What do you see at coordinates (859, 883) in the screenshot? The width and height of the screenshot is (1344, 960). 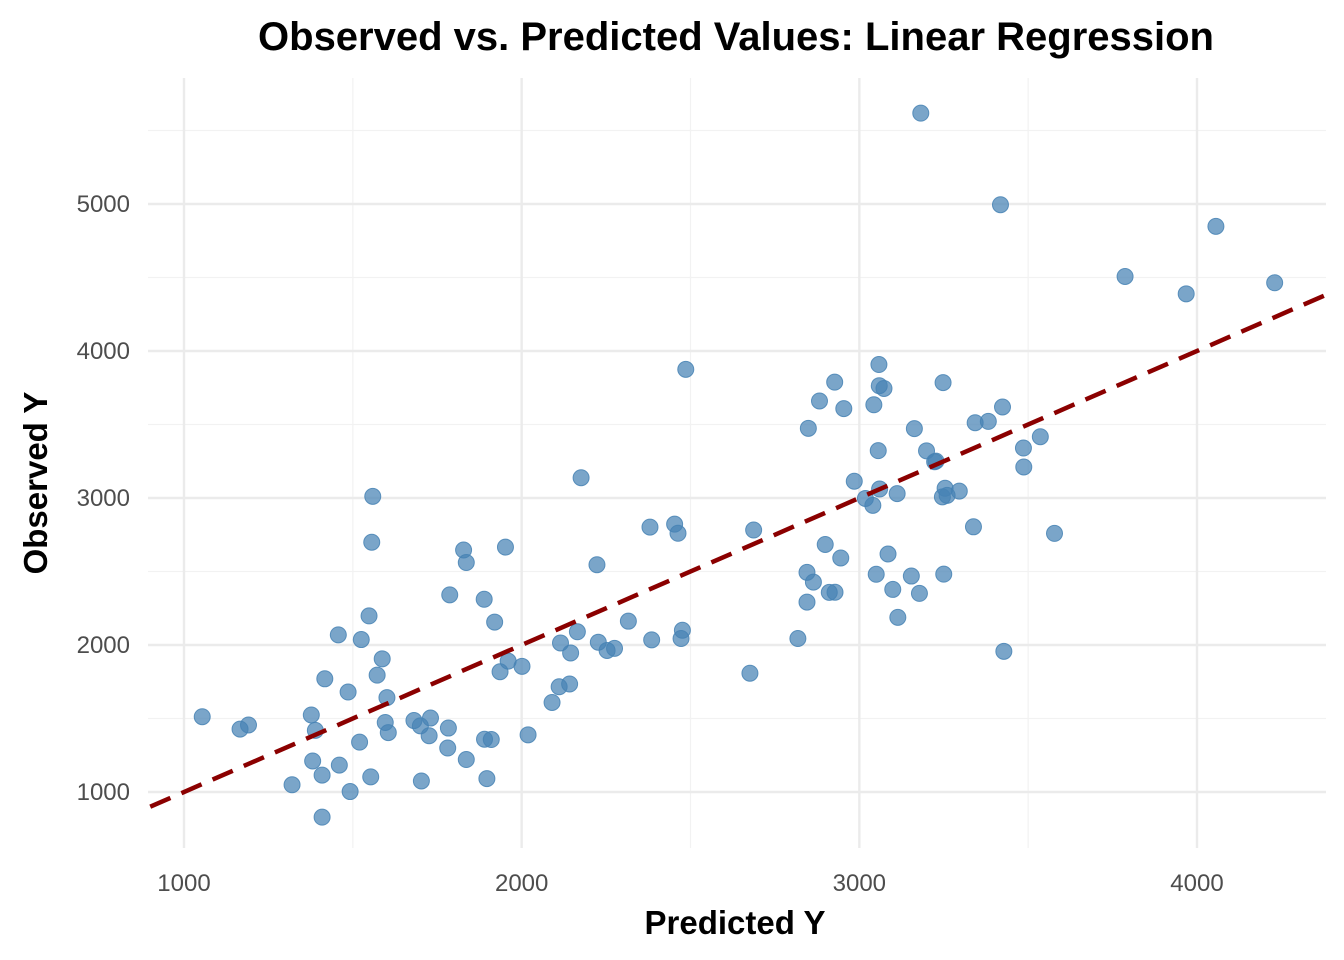 I see `x-tick-label: 3000` at bounding box center [859, 883].